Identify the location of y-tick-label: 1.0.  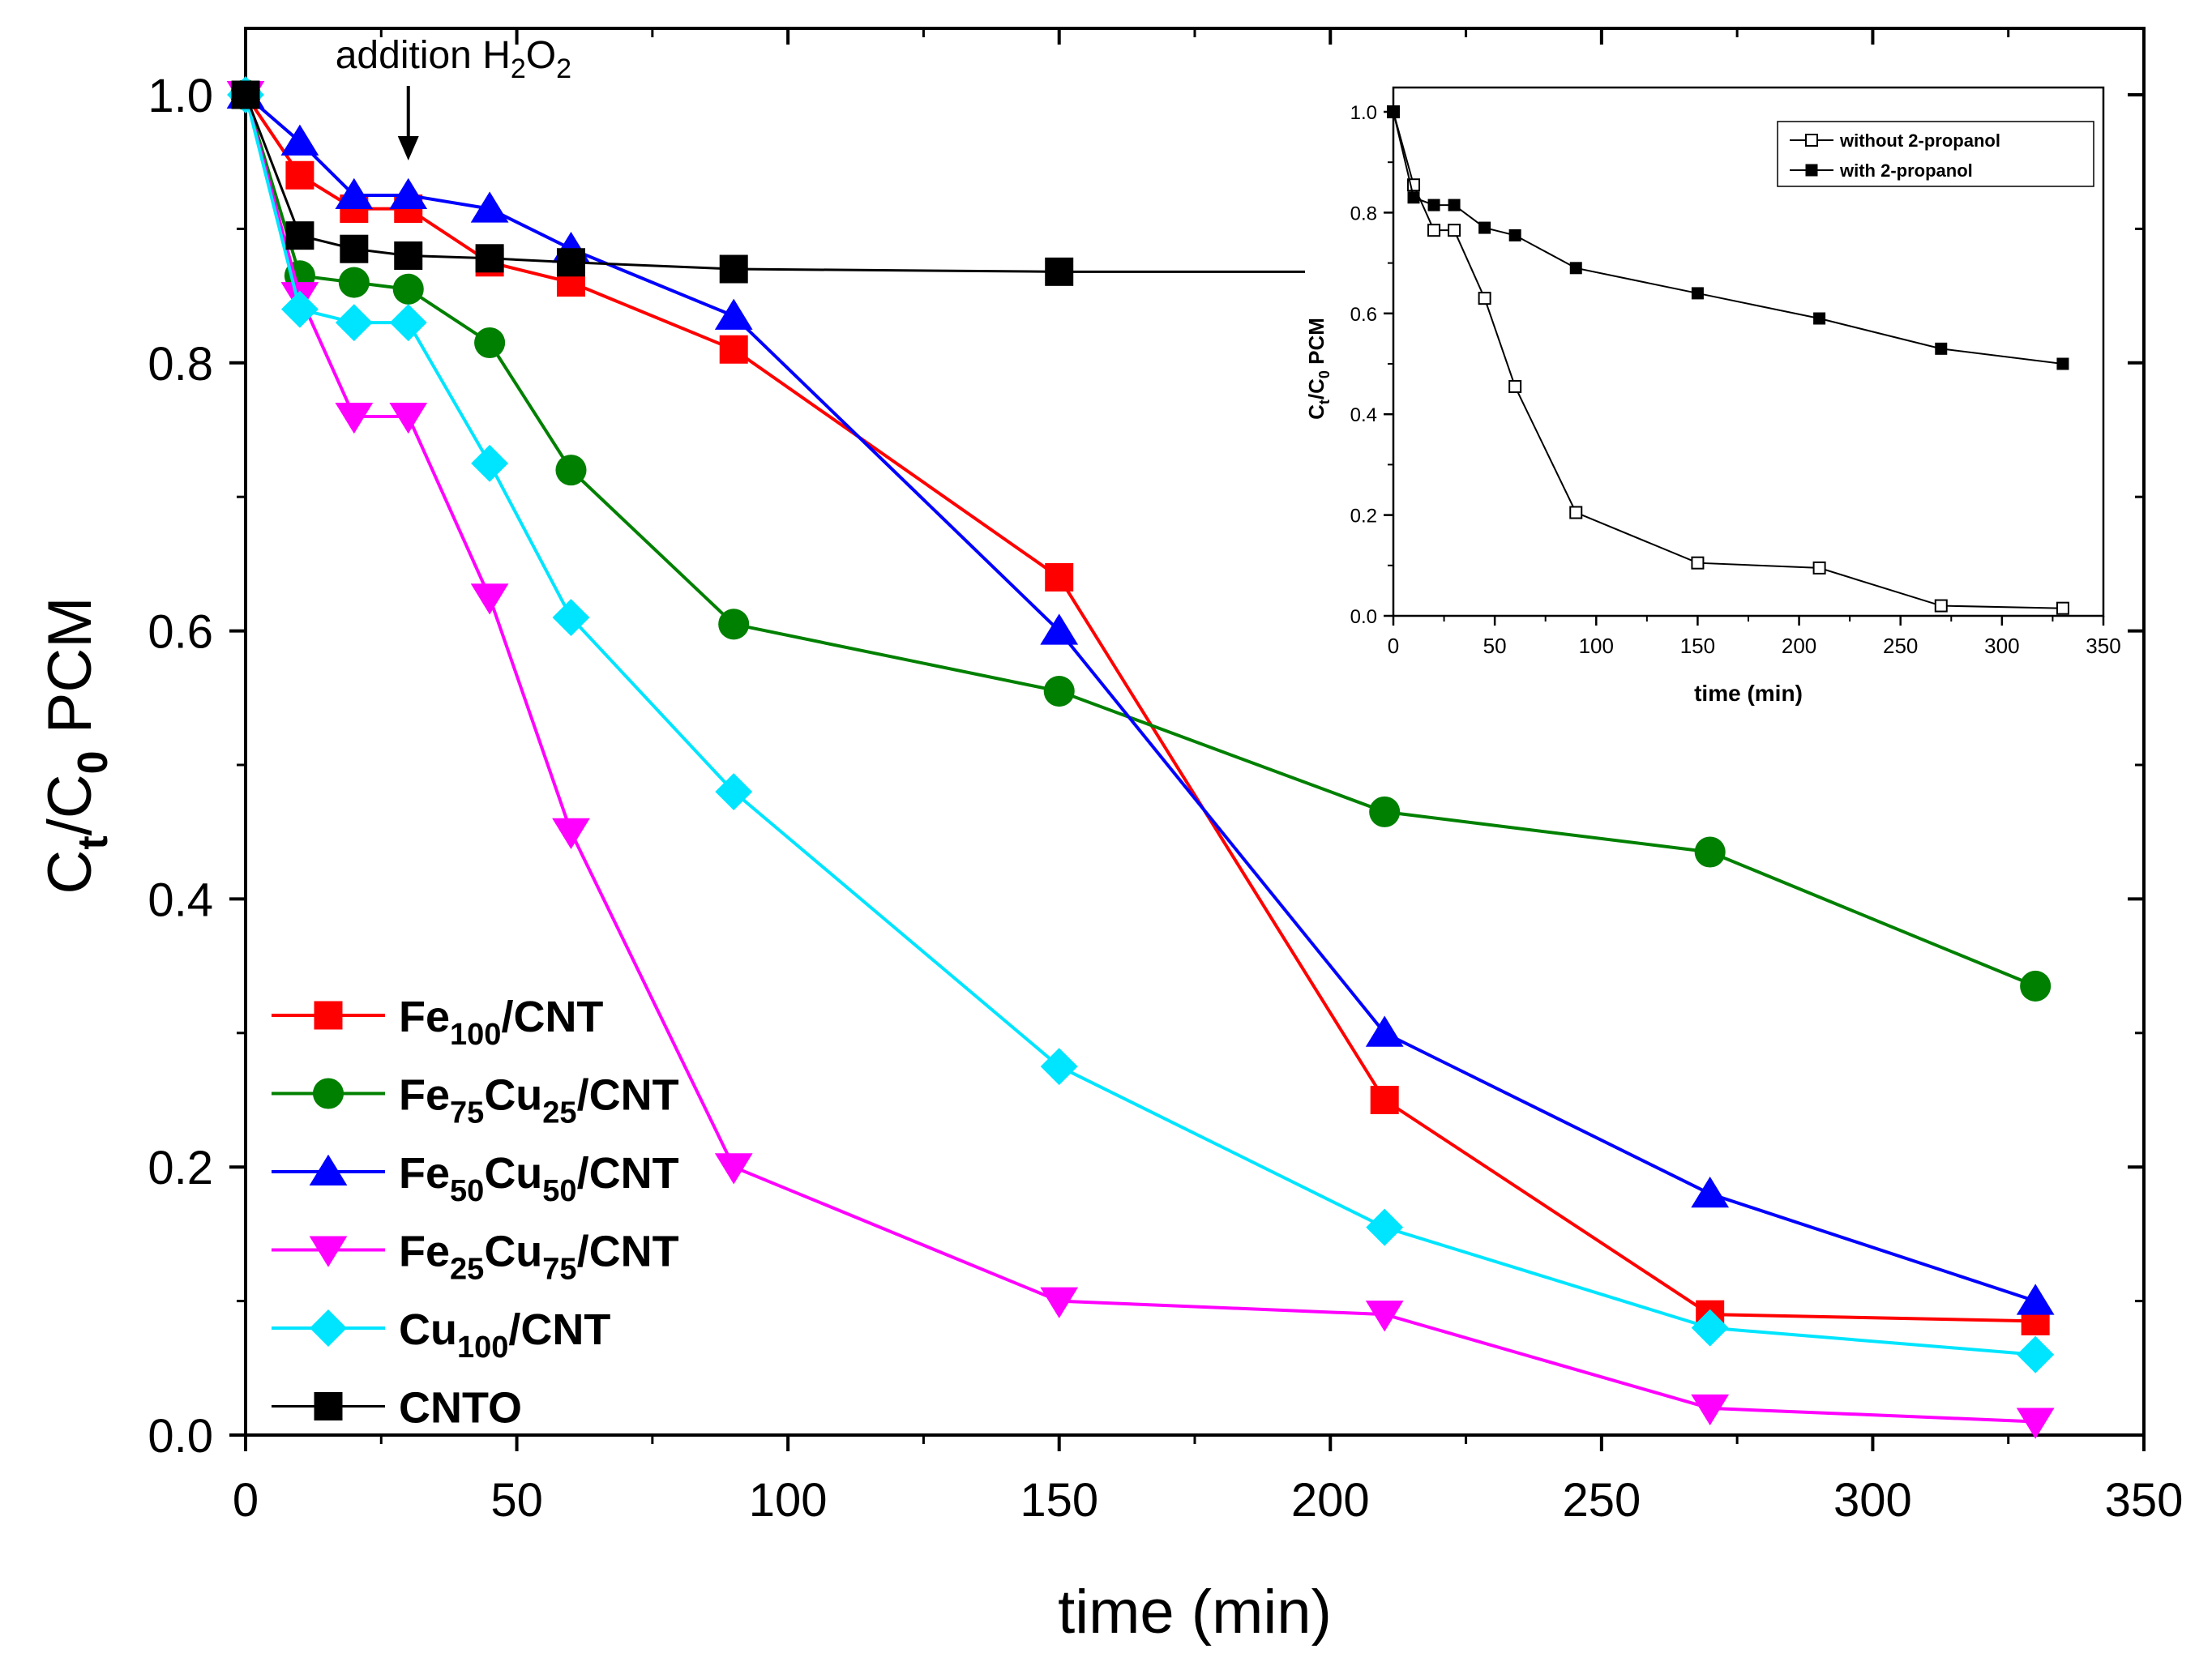
(180, 96).